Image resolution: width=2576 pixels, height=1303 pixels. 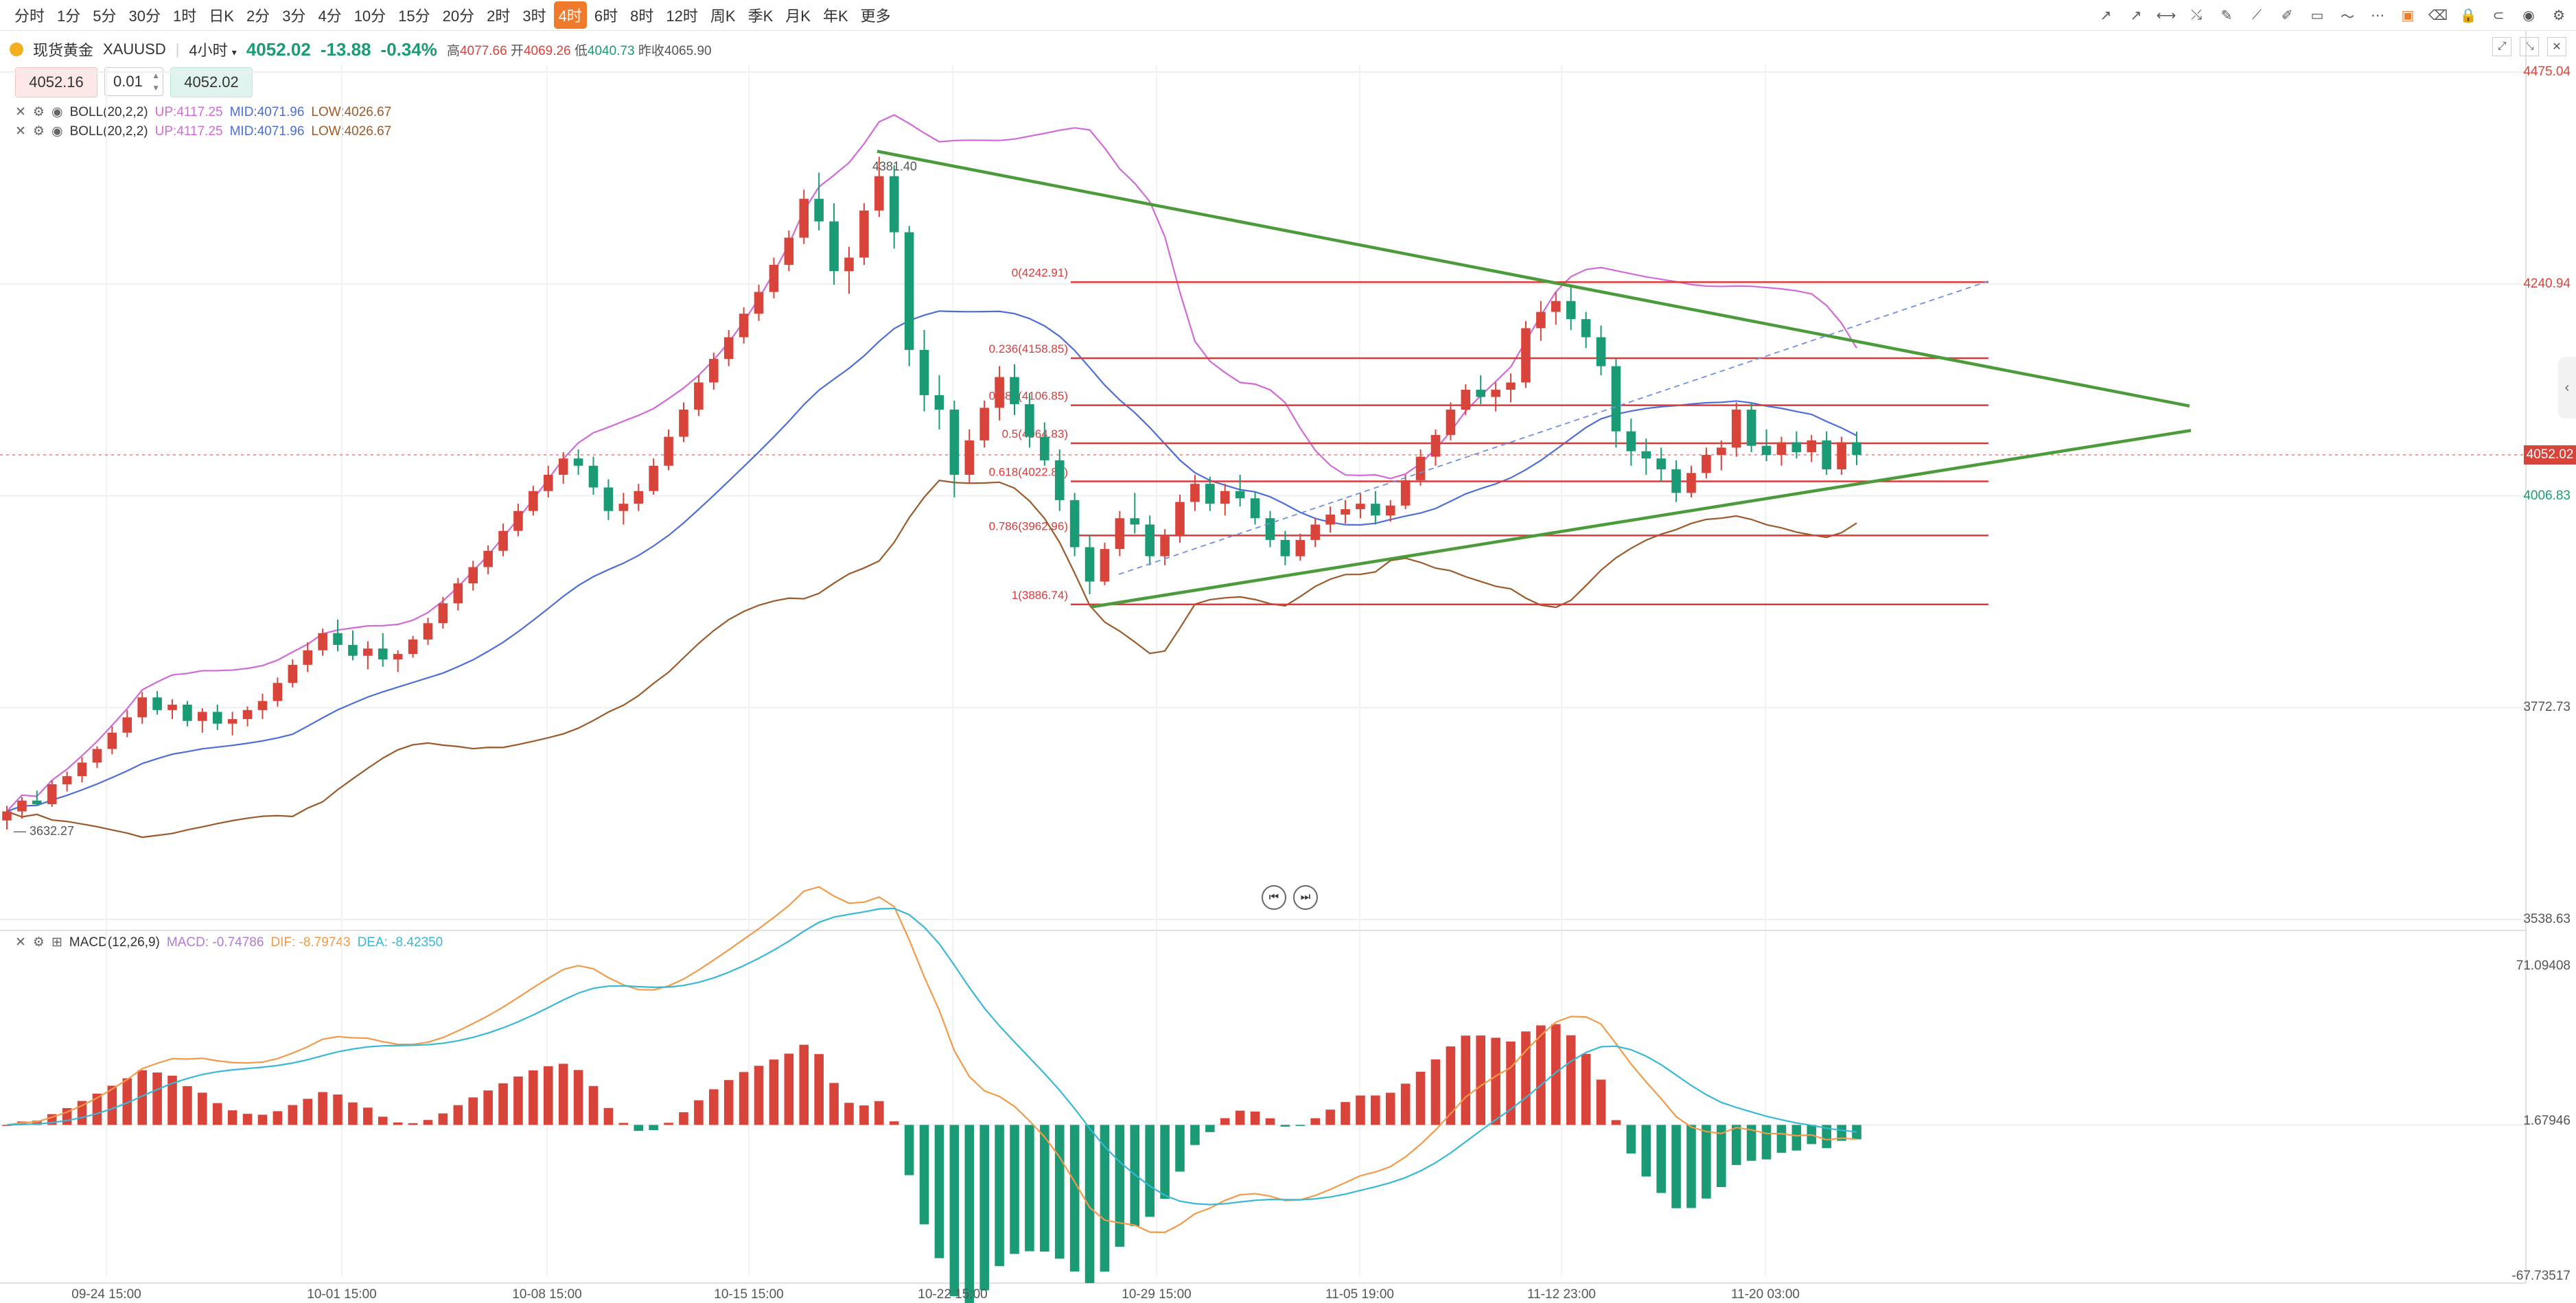 What do you see at coordinates (876, 15) in the screenshot?
I see `timeframe-22: 更多` at bounding box center [876, 15].